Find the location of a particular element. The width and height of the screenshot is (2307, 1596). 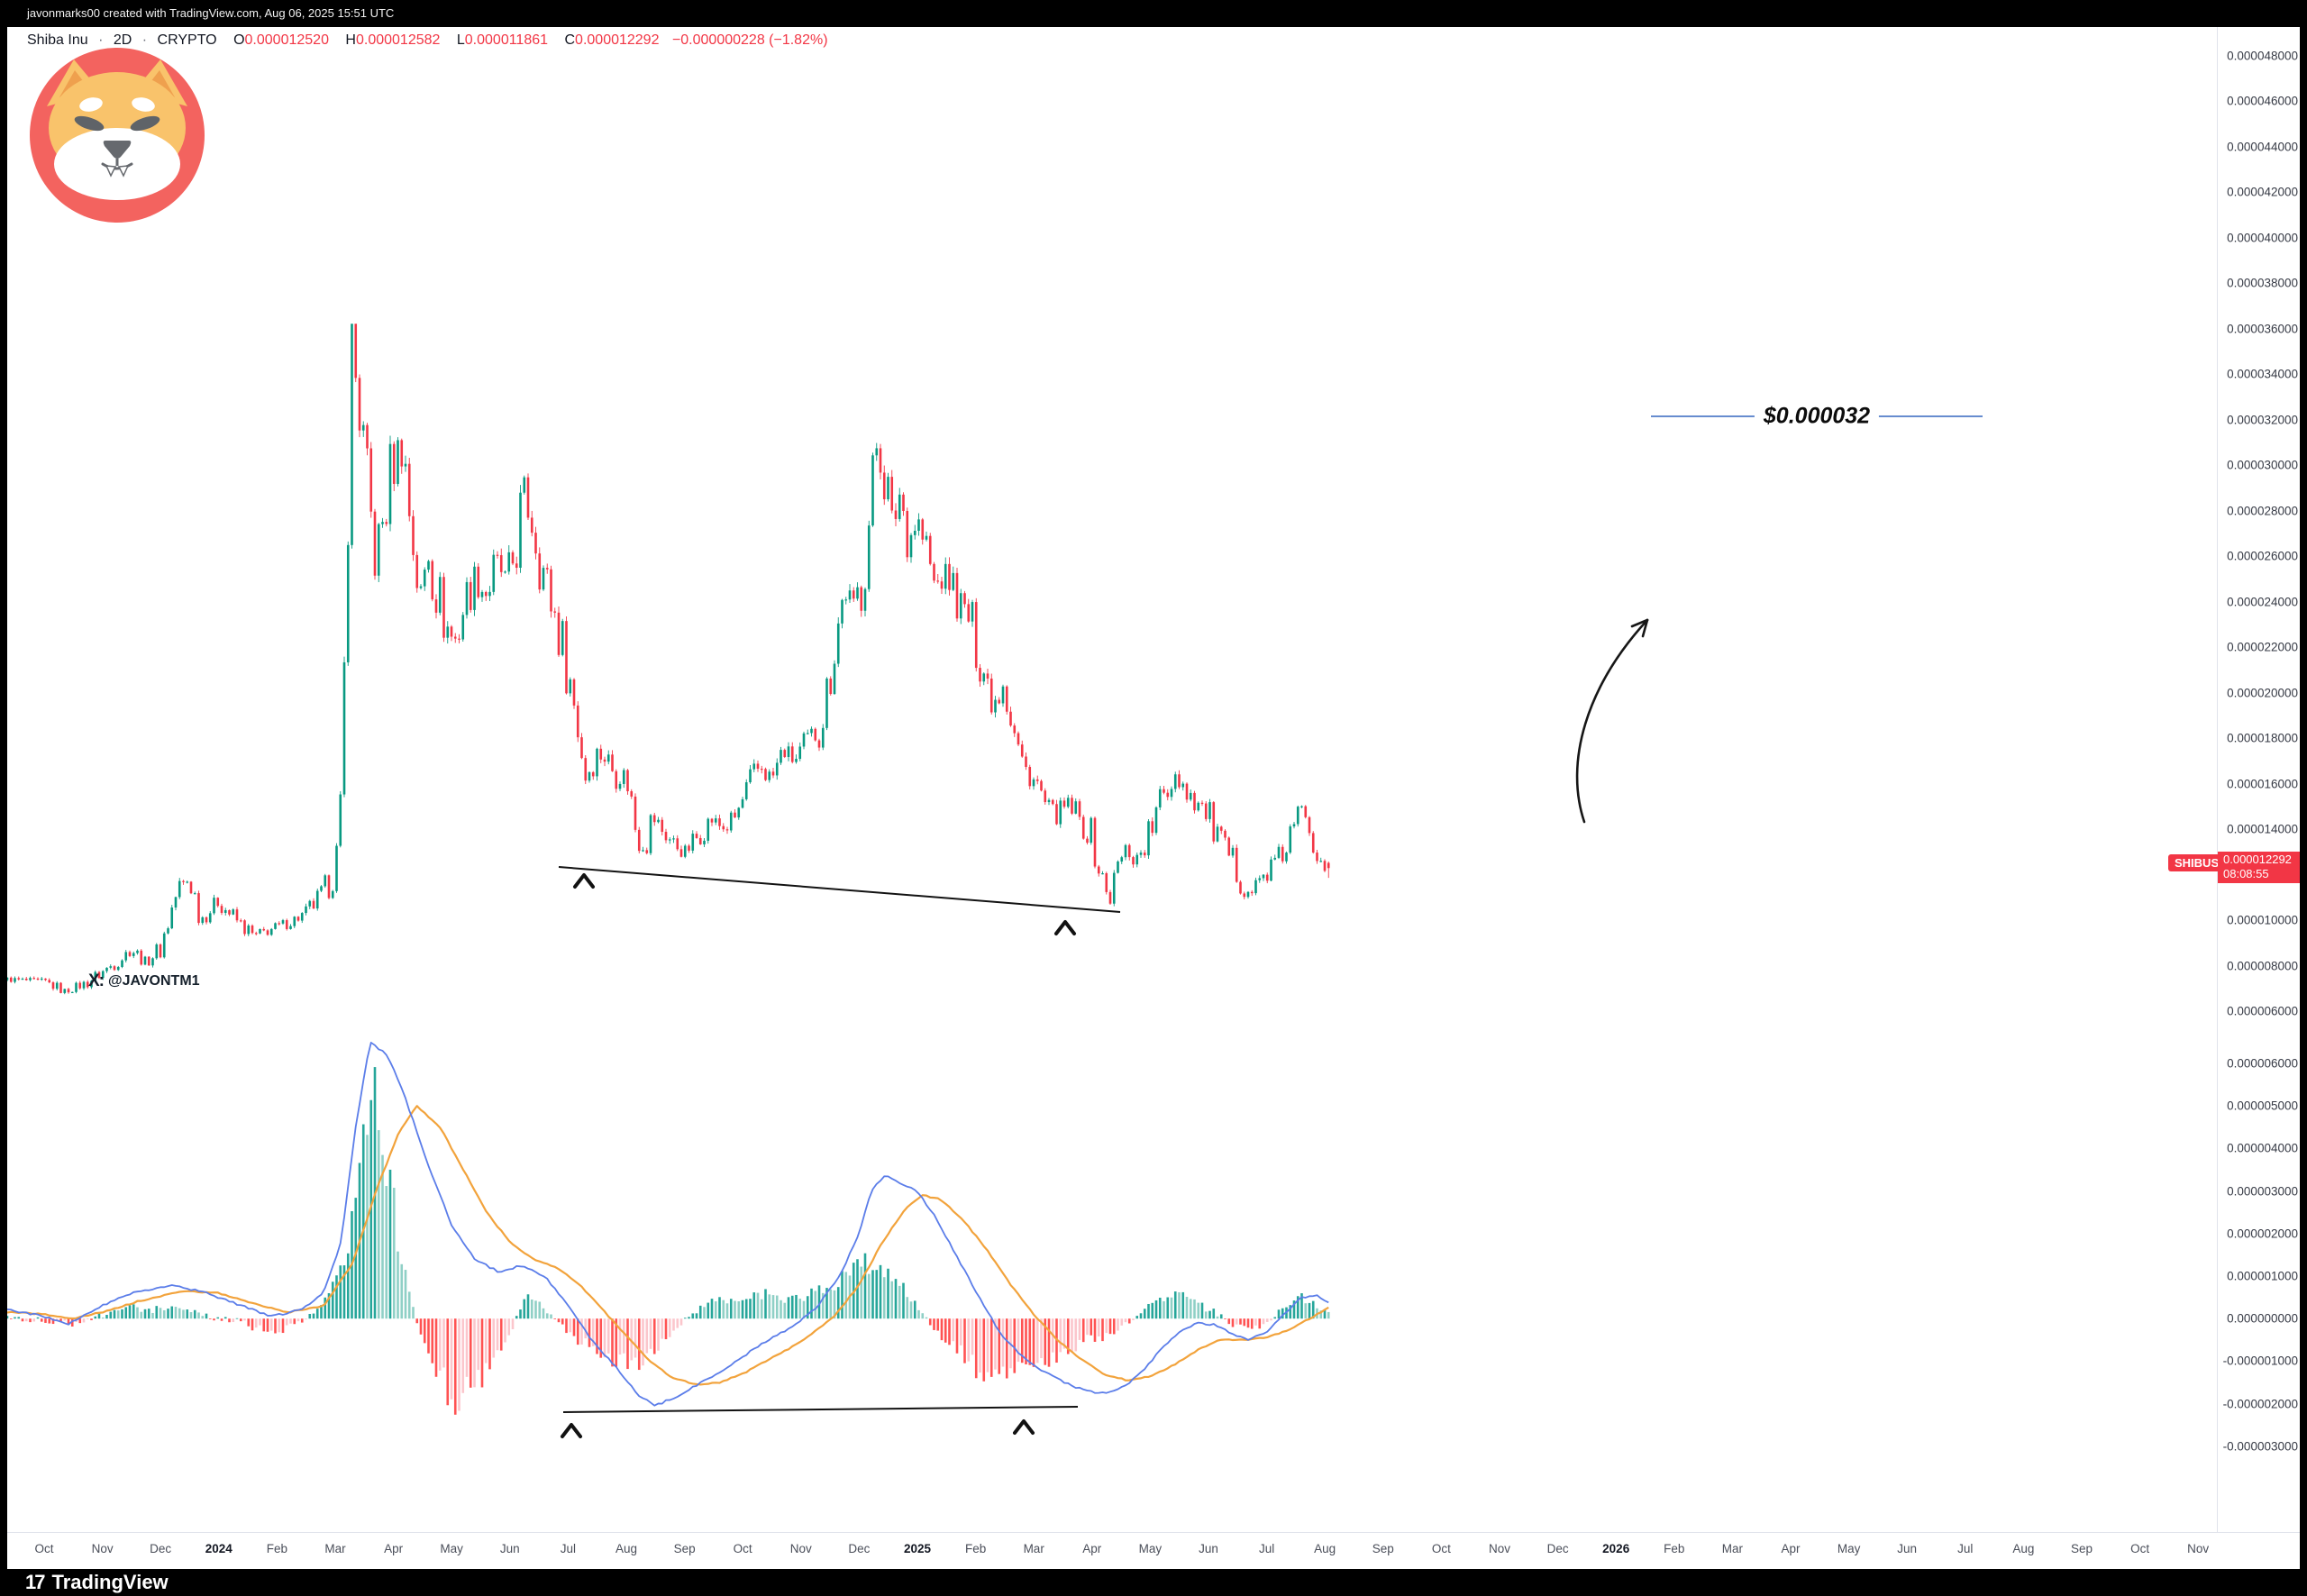

footer-bar: 17 TradingView is located at coordinates (1153, 1582).